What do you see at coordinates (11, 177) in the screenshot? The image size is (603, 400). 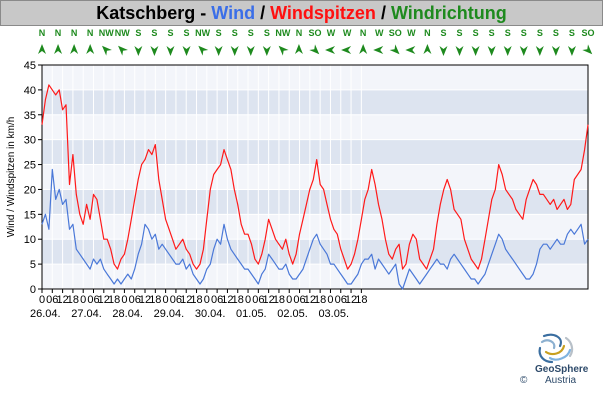 I see `y-axis-label: Wind / Windspitzen in km/h` at bounding box center [11, 177].